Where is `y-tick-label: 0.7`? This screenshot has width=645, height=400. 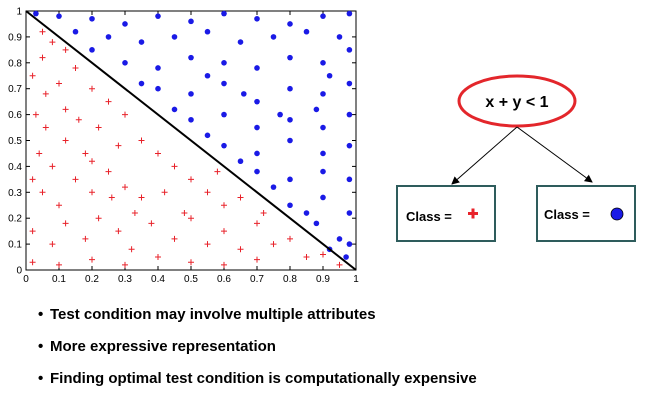
y-tick-label: 0.7 is located at coordinates (15, 89).